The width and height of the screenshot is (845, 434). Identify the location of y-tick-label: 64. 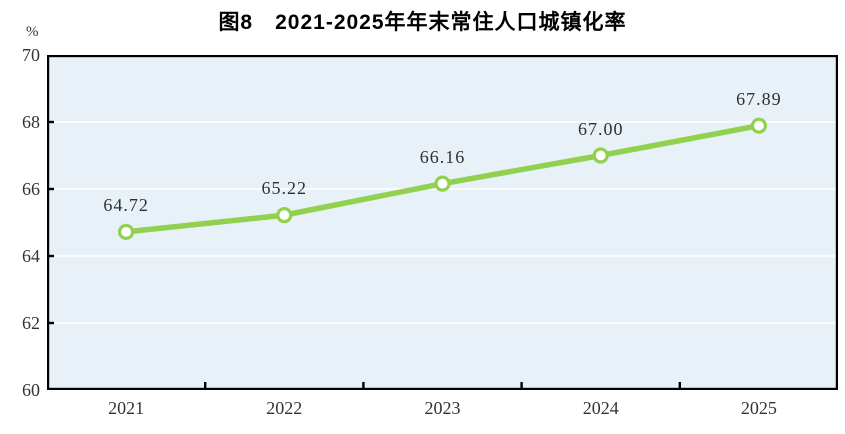
(31, 256).